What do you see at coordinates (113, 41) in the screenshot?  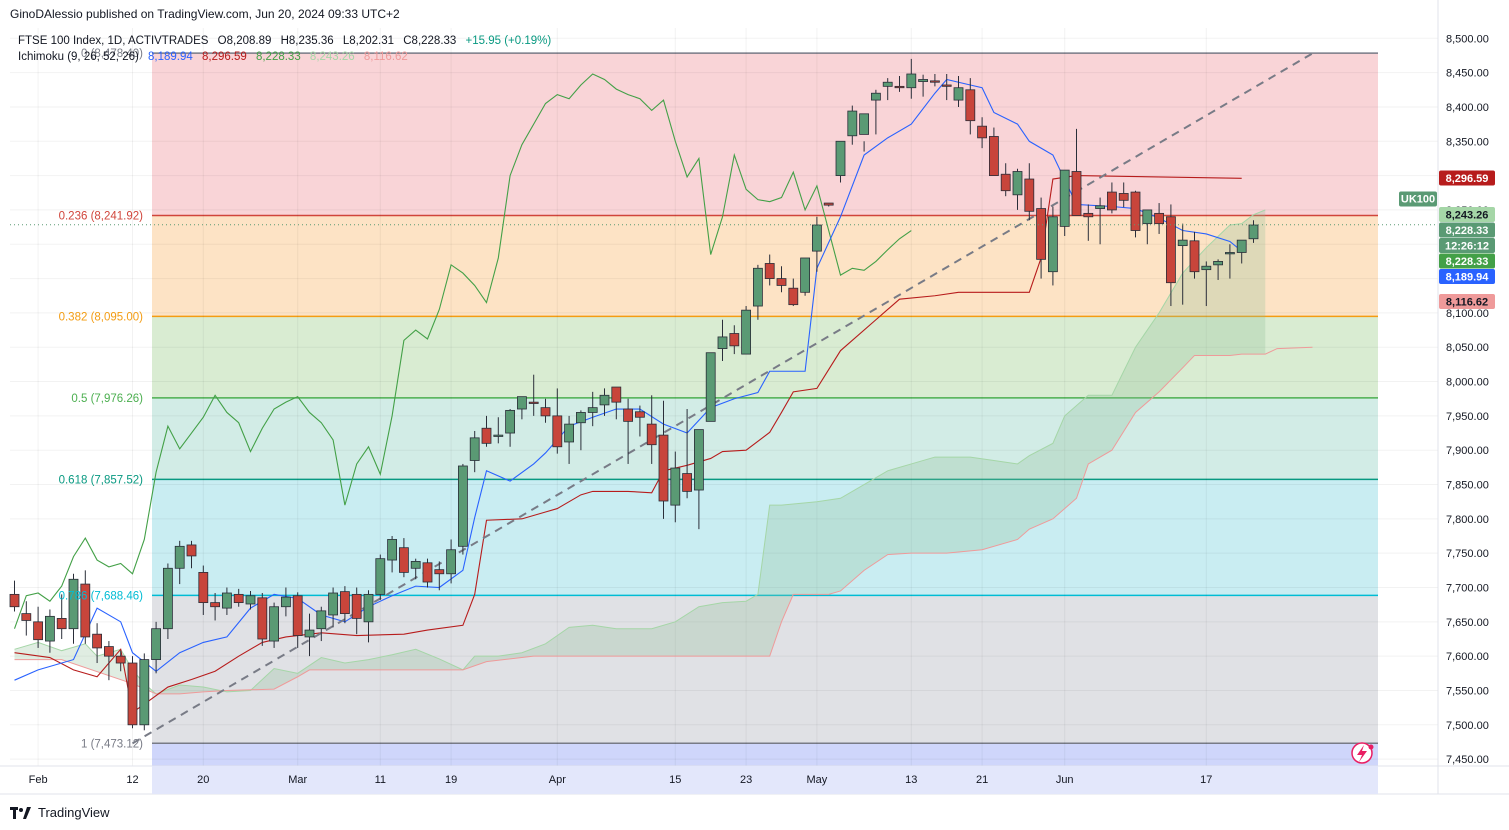 I see `symbol-name: FTSE 100 Index, 1D, ACTIVTRADES` at bounding box center [113, 41].